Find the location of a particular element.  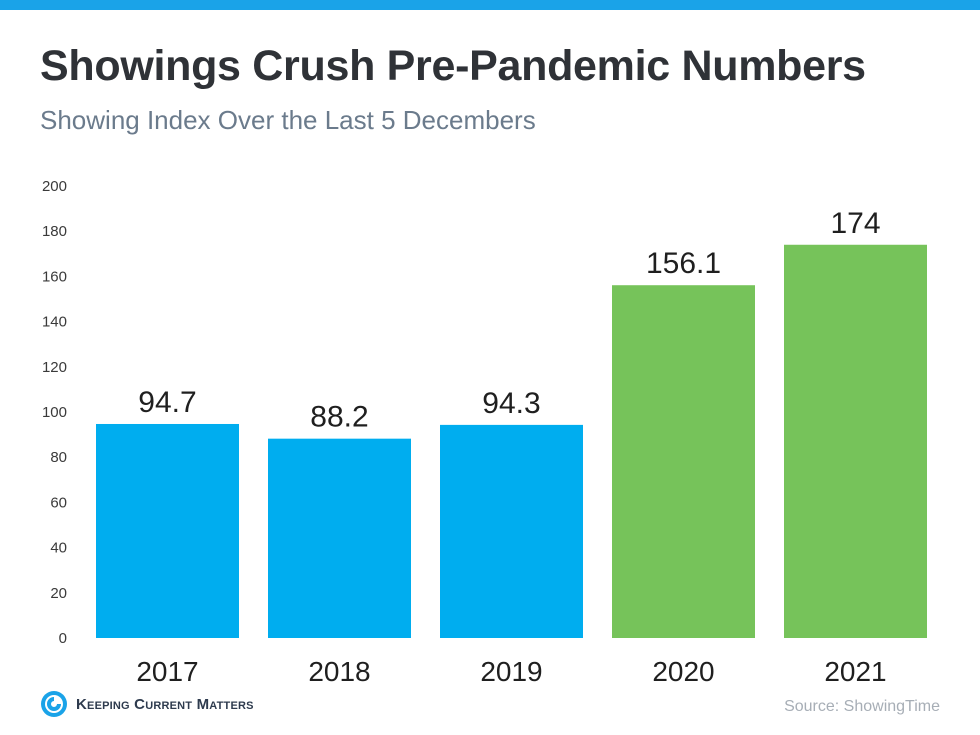

x-tick-label: 2019 is located at coordinates (511, 671).